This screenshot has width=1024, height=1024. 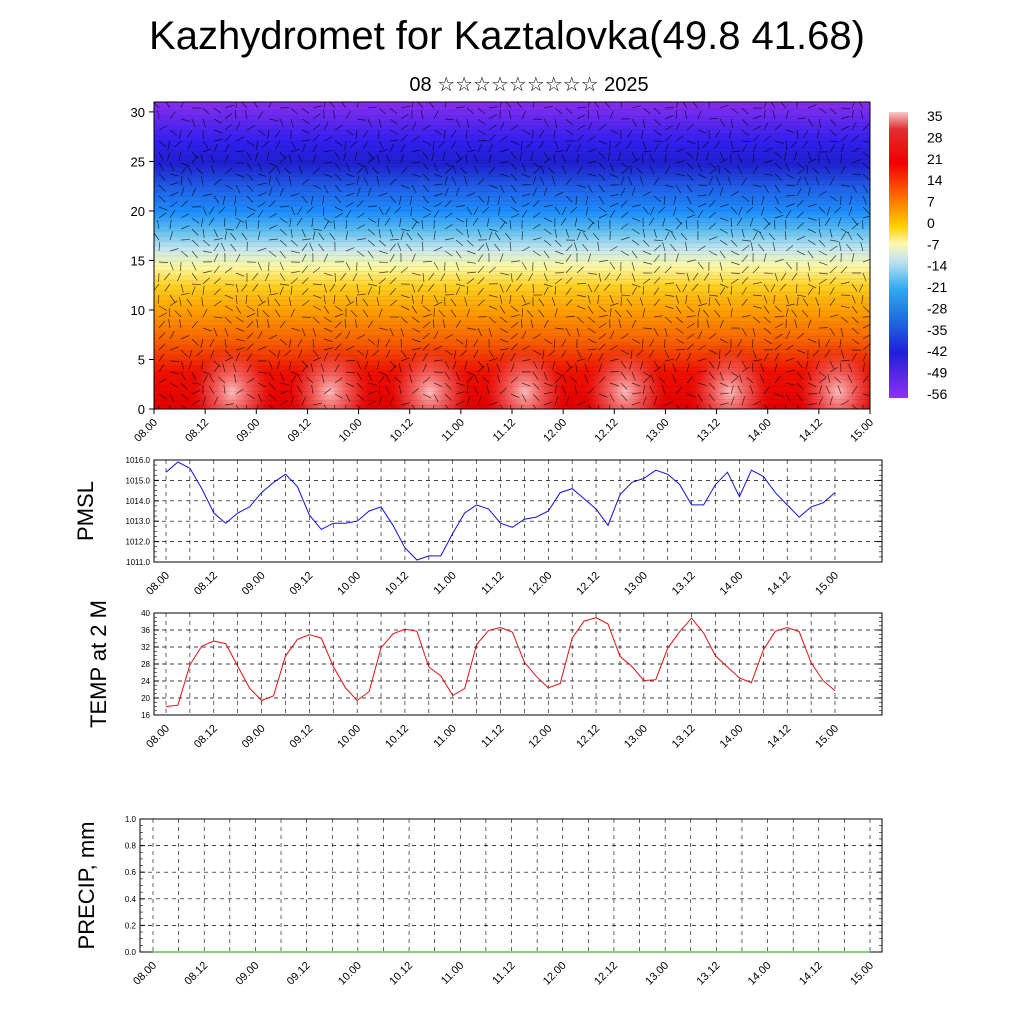 I want to click on x-tick-label: 08.12, so click(x=196, y=974).